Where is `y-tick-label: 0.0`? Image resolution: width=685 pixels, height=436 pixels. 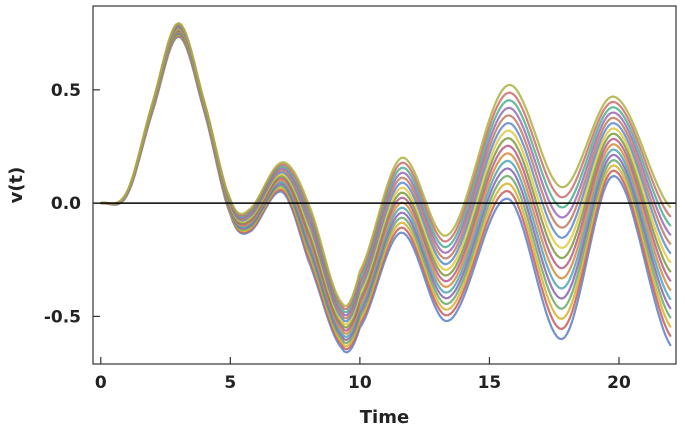
y-tick-label: 0.0 is located at coordinates (66, 204).